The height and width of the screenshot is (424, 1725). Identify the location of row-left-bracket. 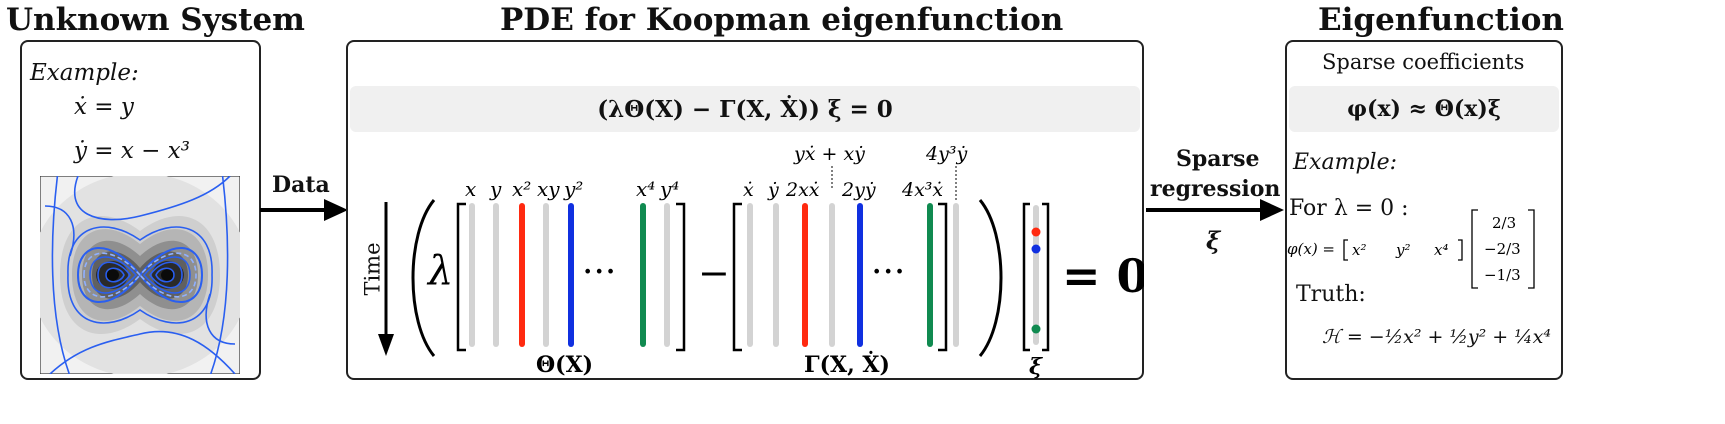
(1345, 250).